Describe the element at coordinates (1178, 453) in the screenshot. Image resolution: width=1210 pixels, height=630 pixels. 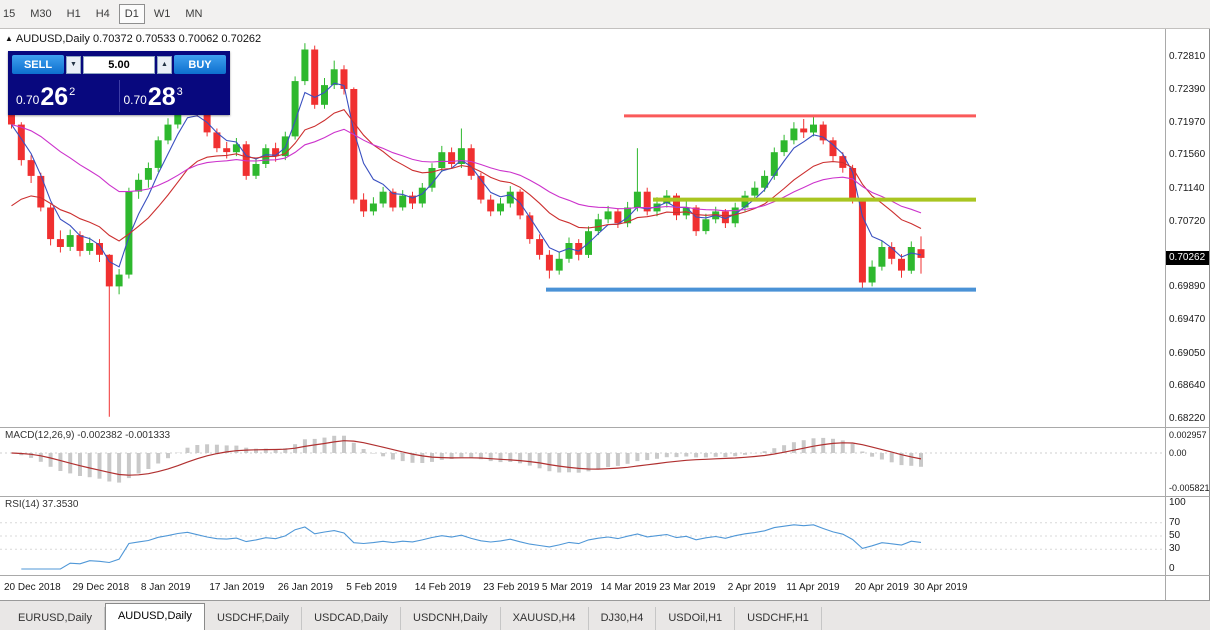
I see `macd-tick: 0.00` at that location.